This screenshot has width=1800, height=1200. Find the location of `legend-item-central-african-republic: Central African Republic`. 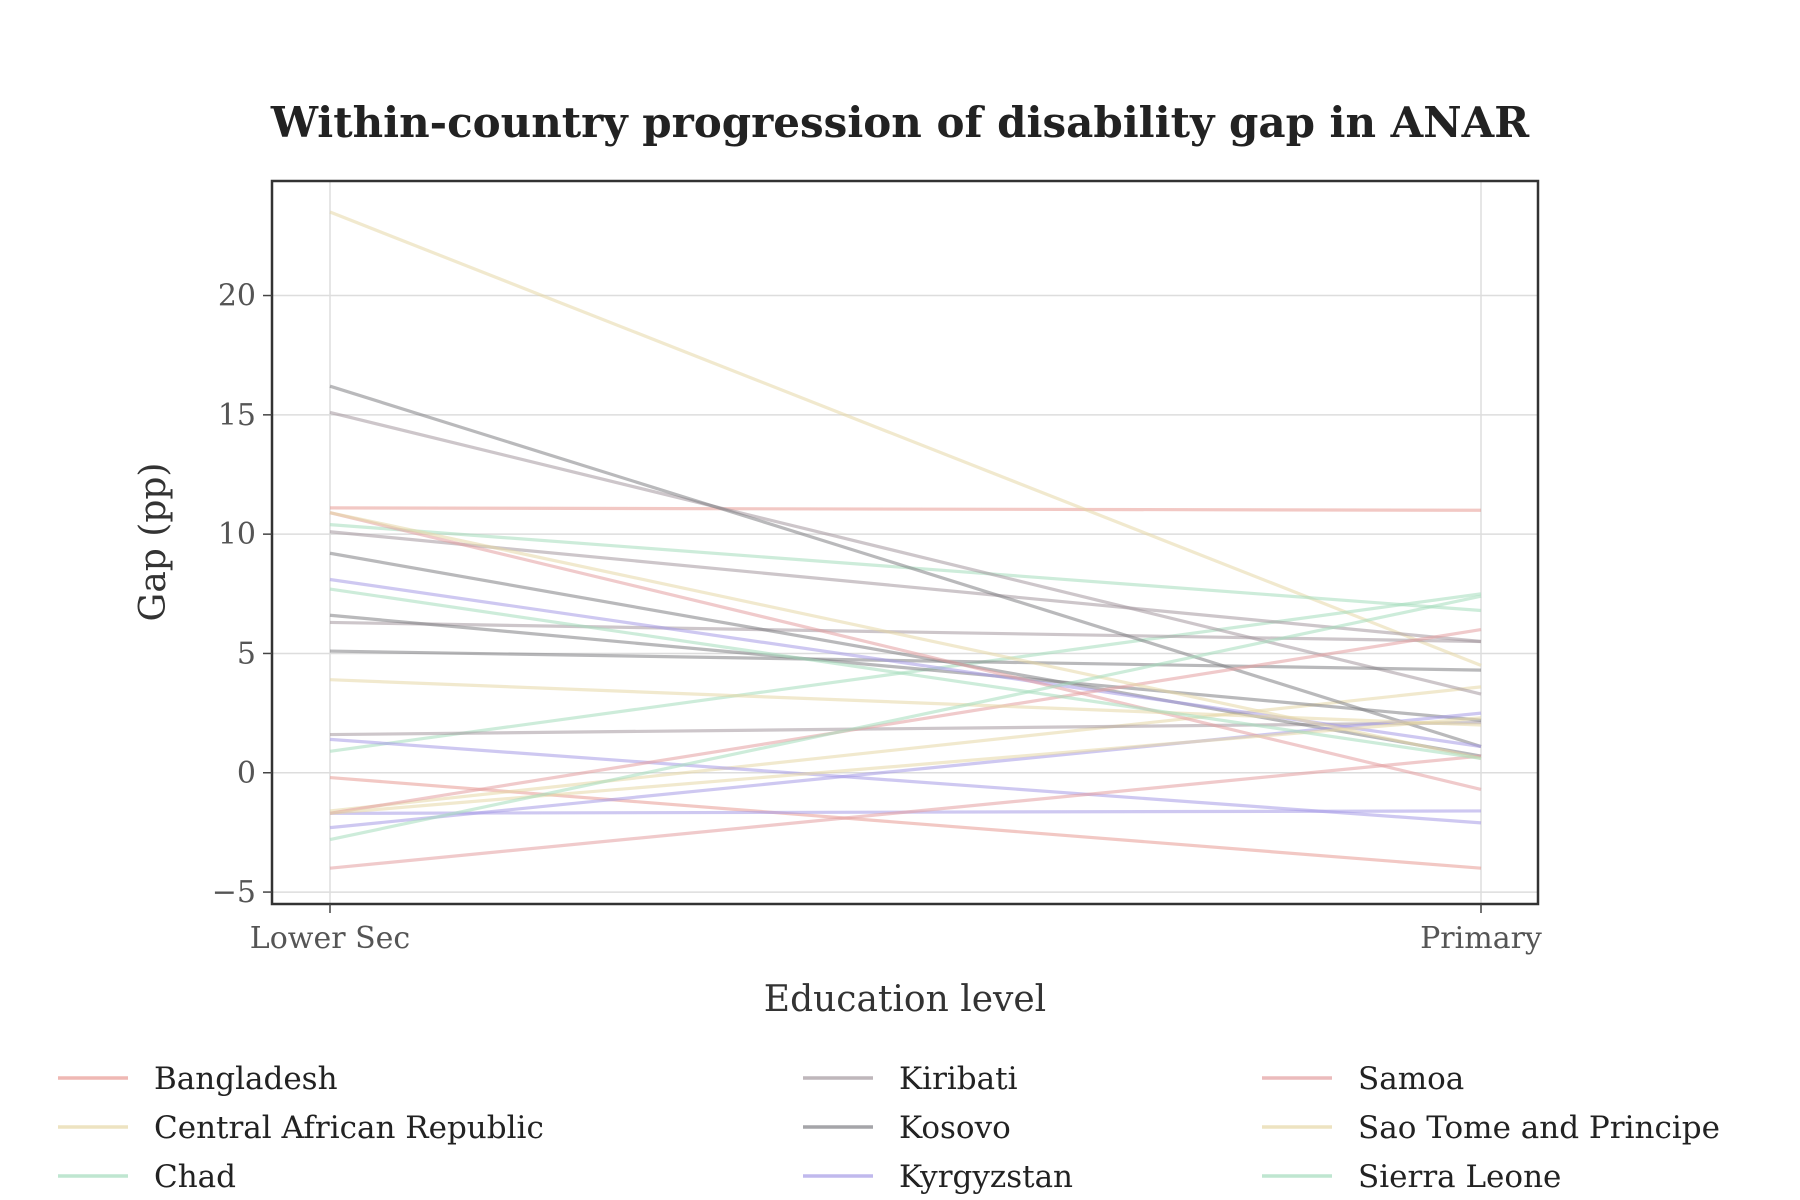

legend-item-central-african-republic: Central African Republic is located at coordinates (301, 1128).